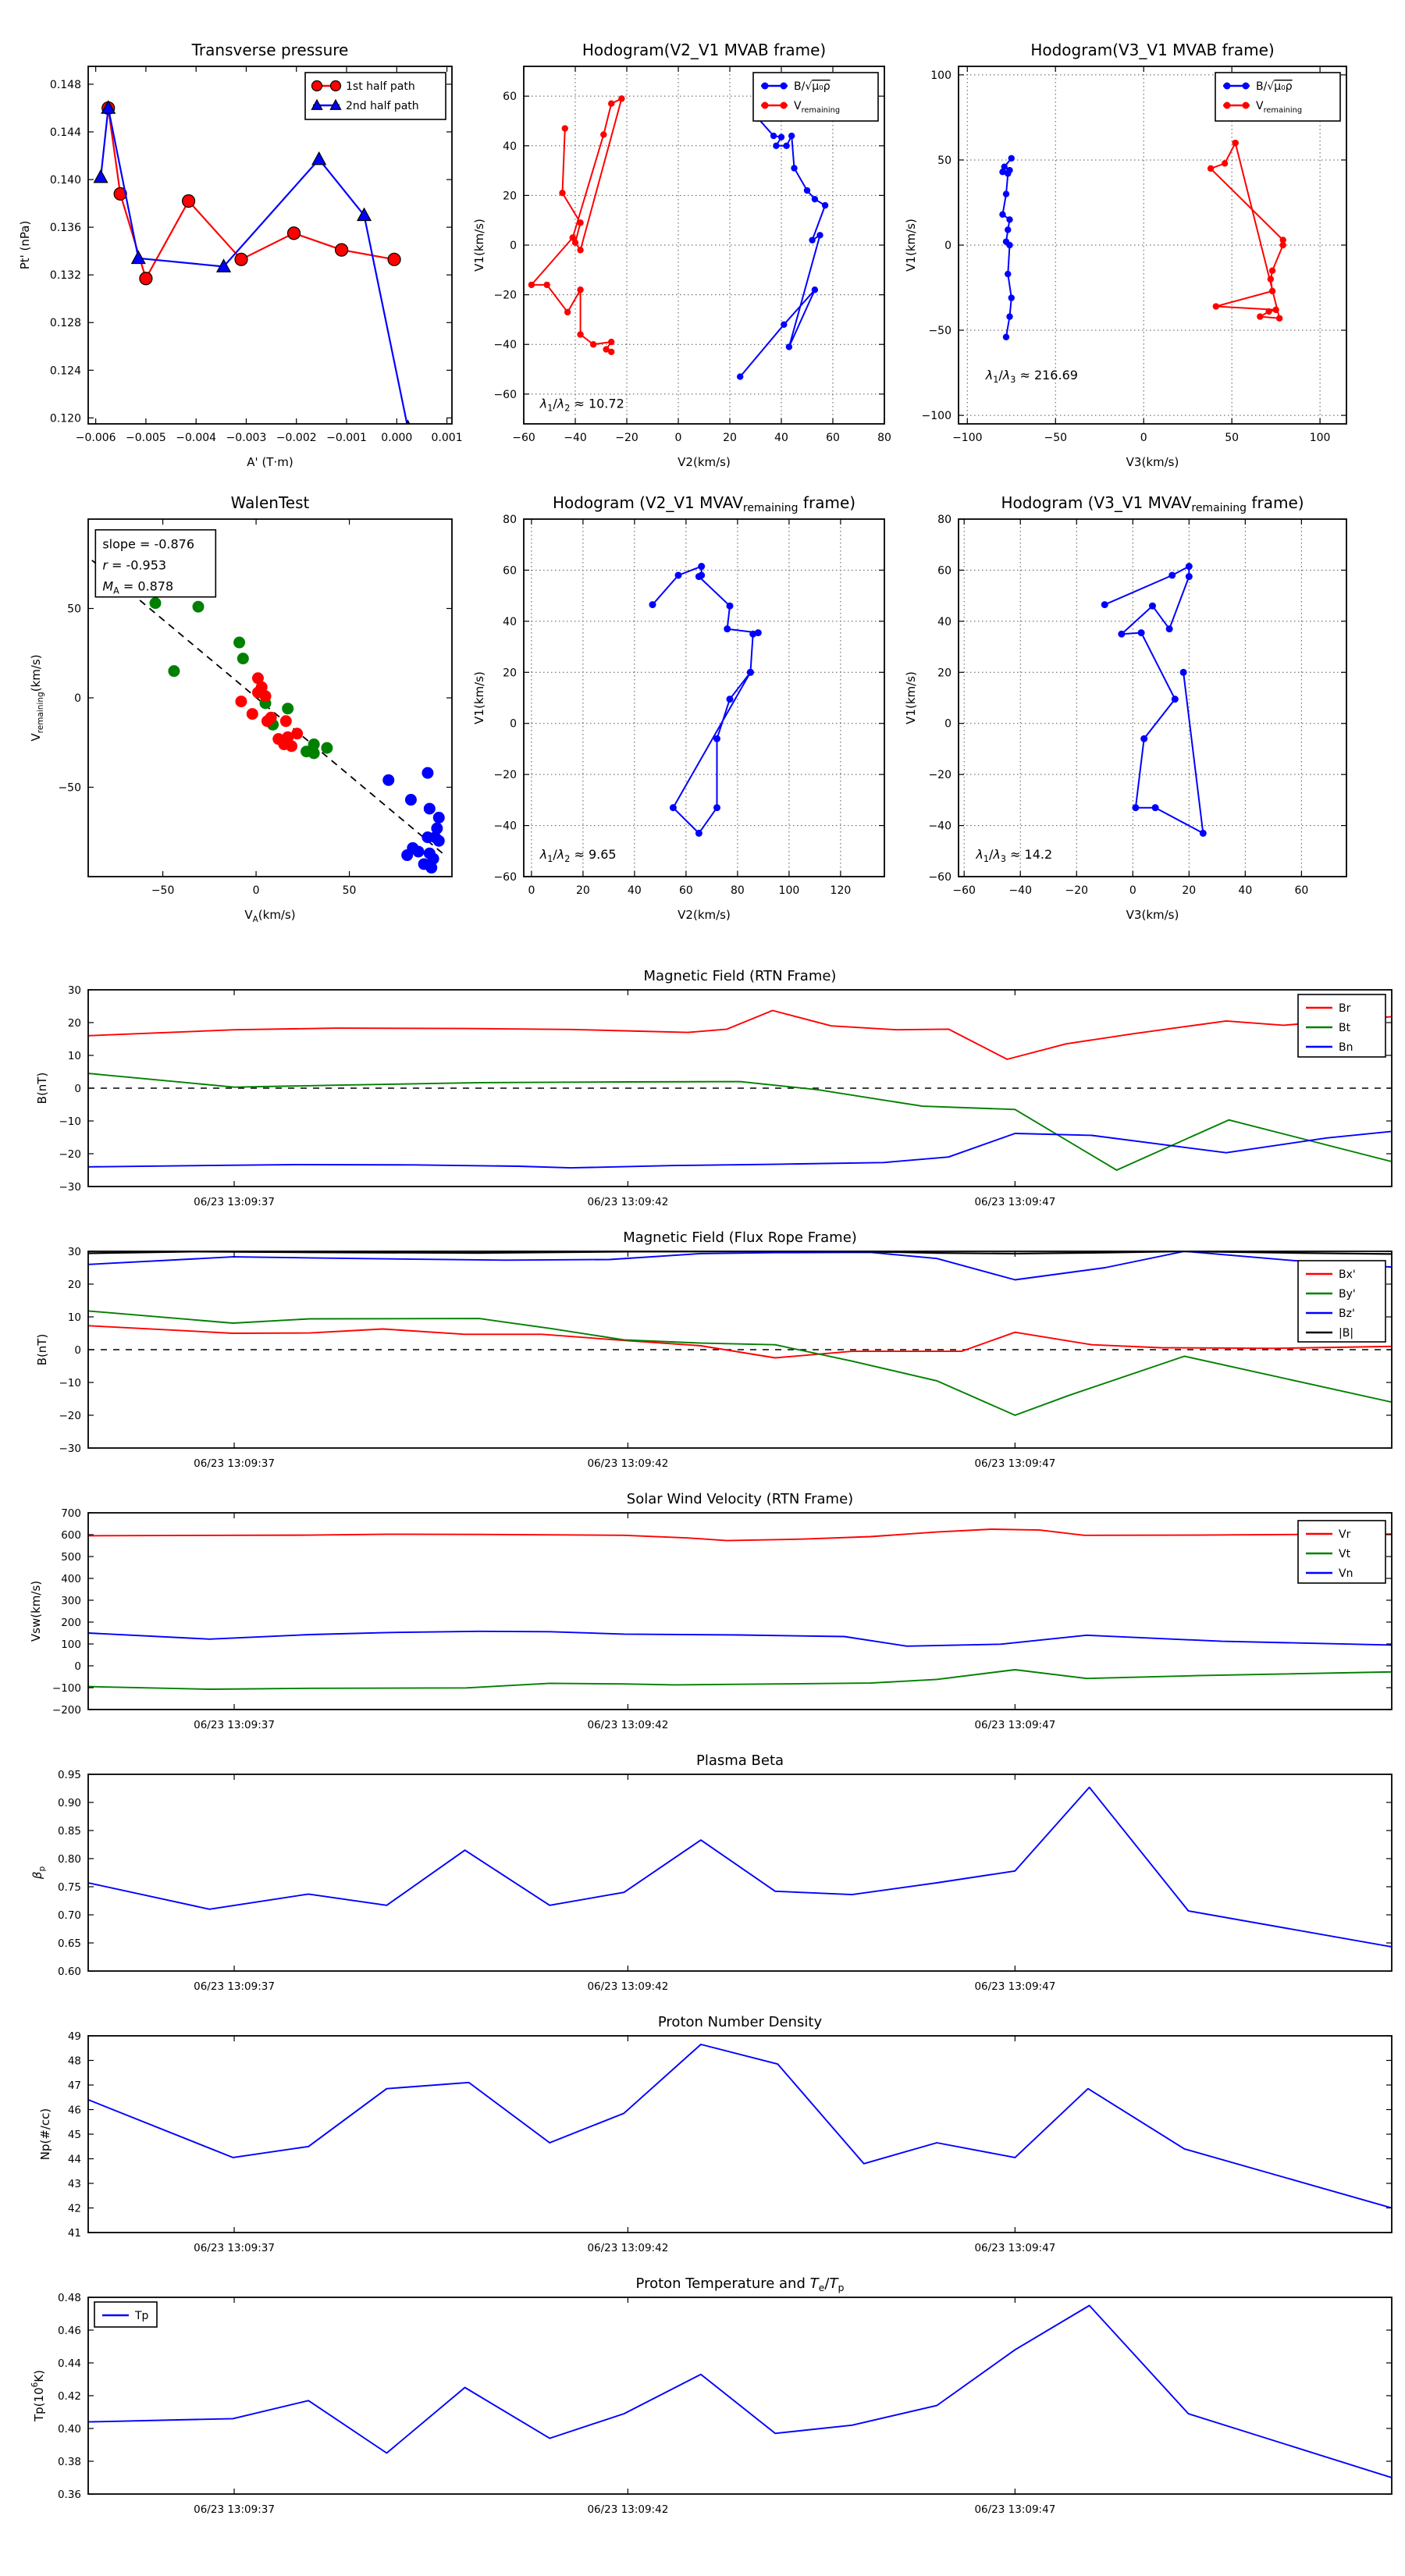  What do you see at coordinates (396, 438) in the screenshot?
I see `x-tick-label: 0.000` at bounding box center [396, 438].